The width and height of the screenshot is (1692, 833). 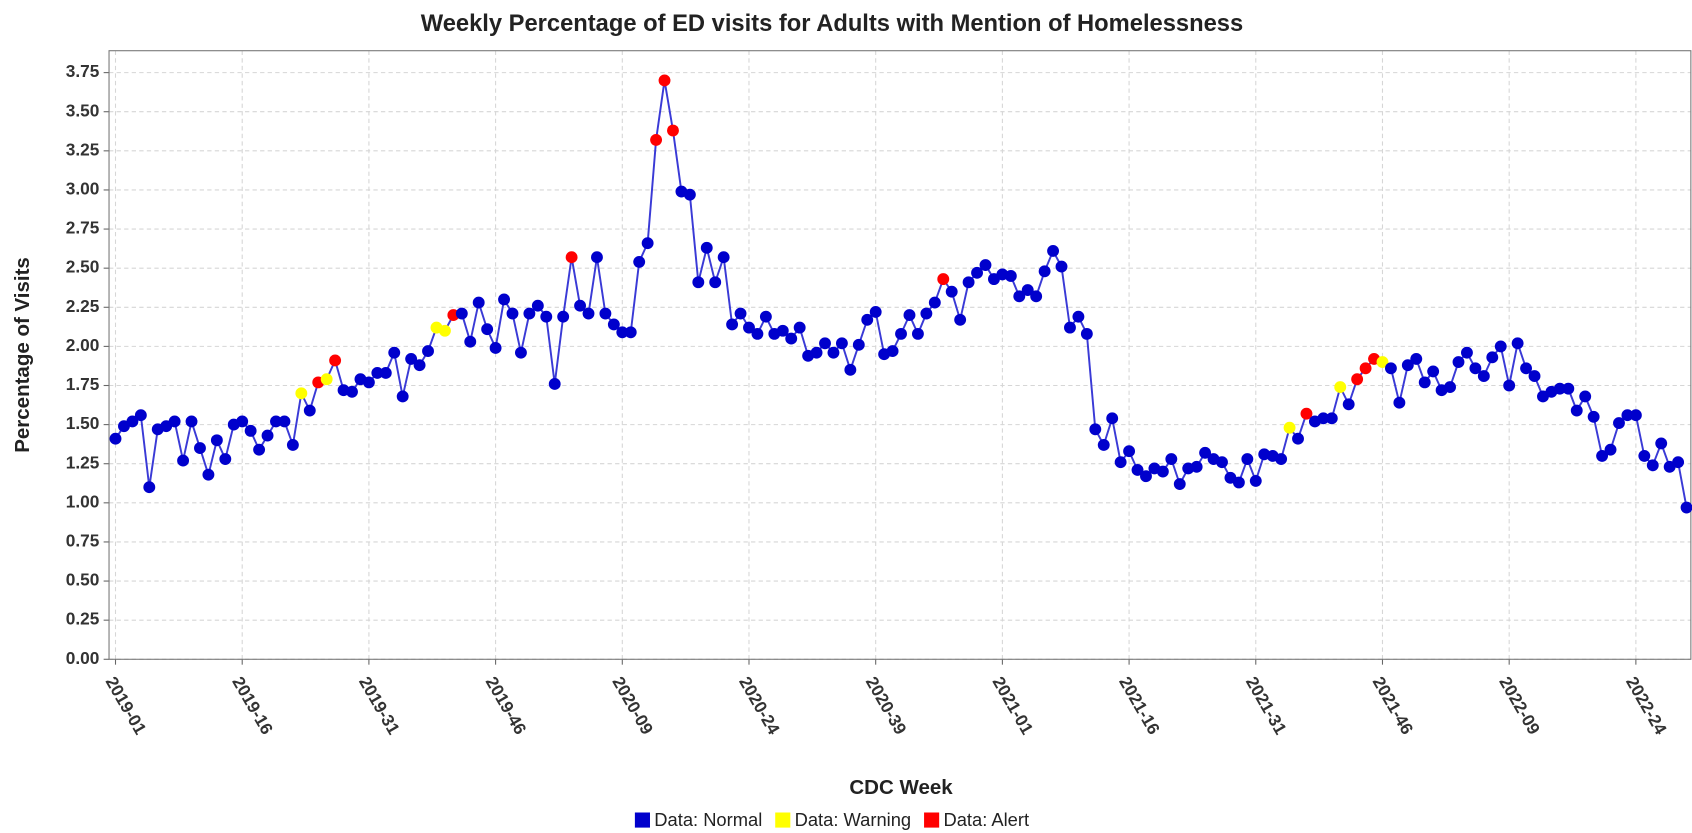 I want to click on y-tick-label: 1.50, so click(x=83, y=423).